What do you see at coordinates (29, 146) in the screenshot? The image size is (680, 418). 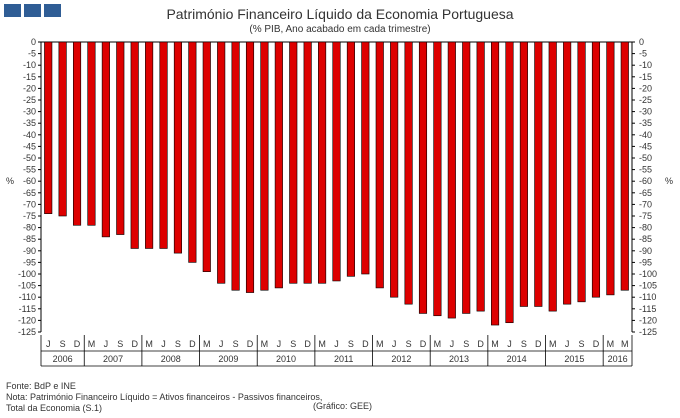 I see `y-tick-label-left: -45` at bounding box center [29, 146].